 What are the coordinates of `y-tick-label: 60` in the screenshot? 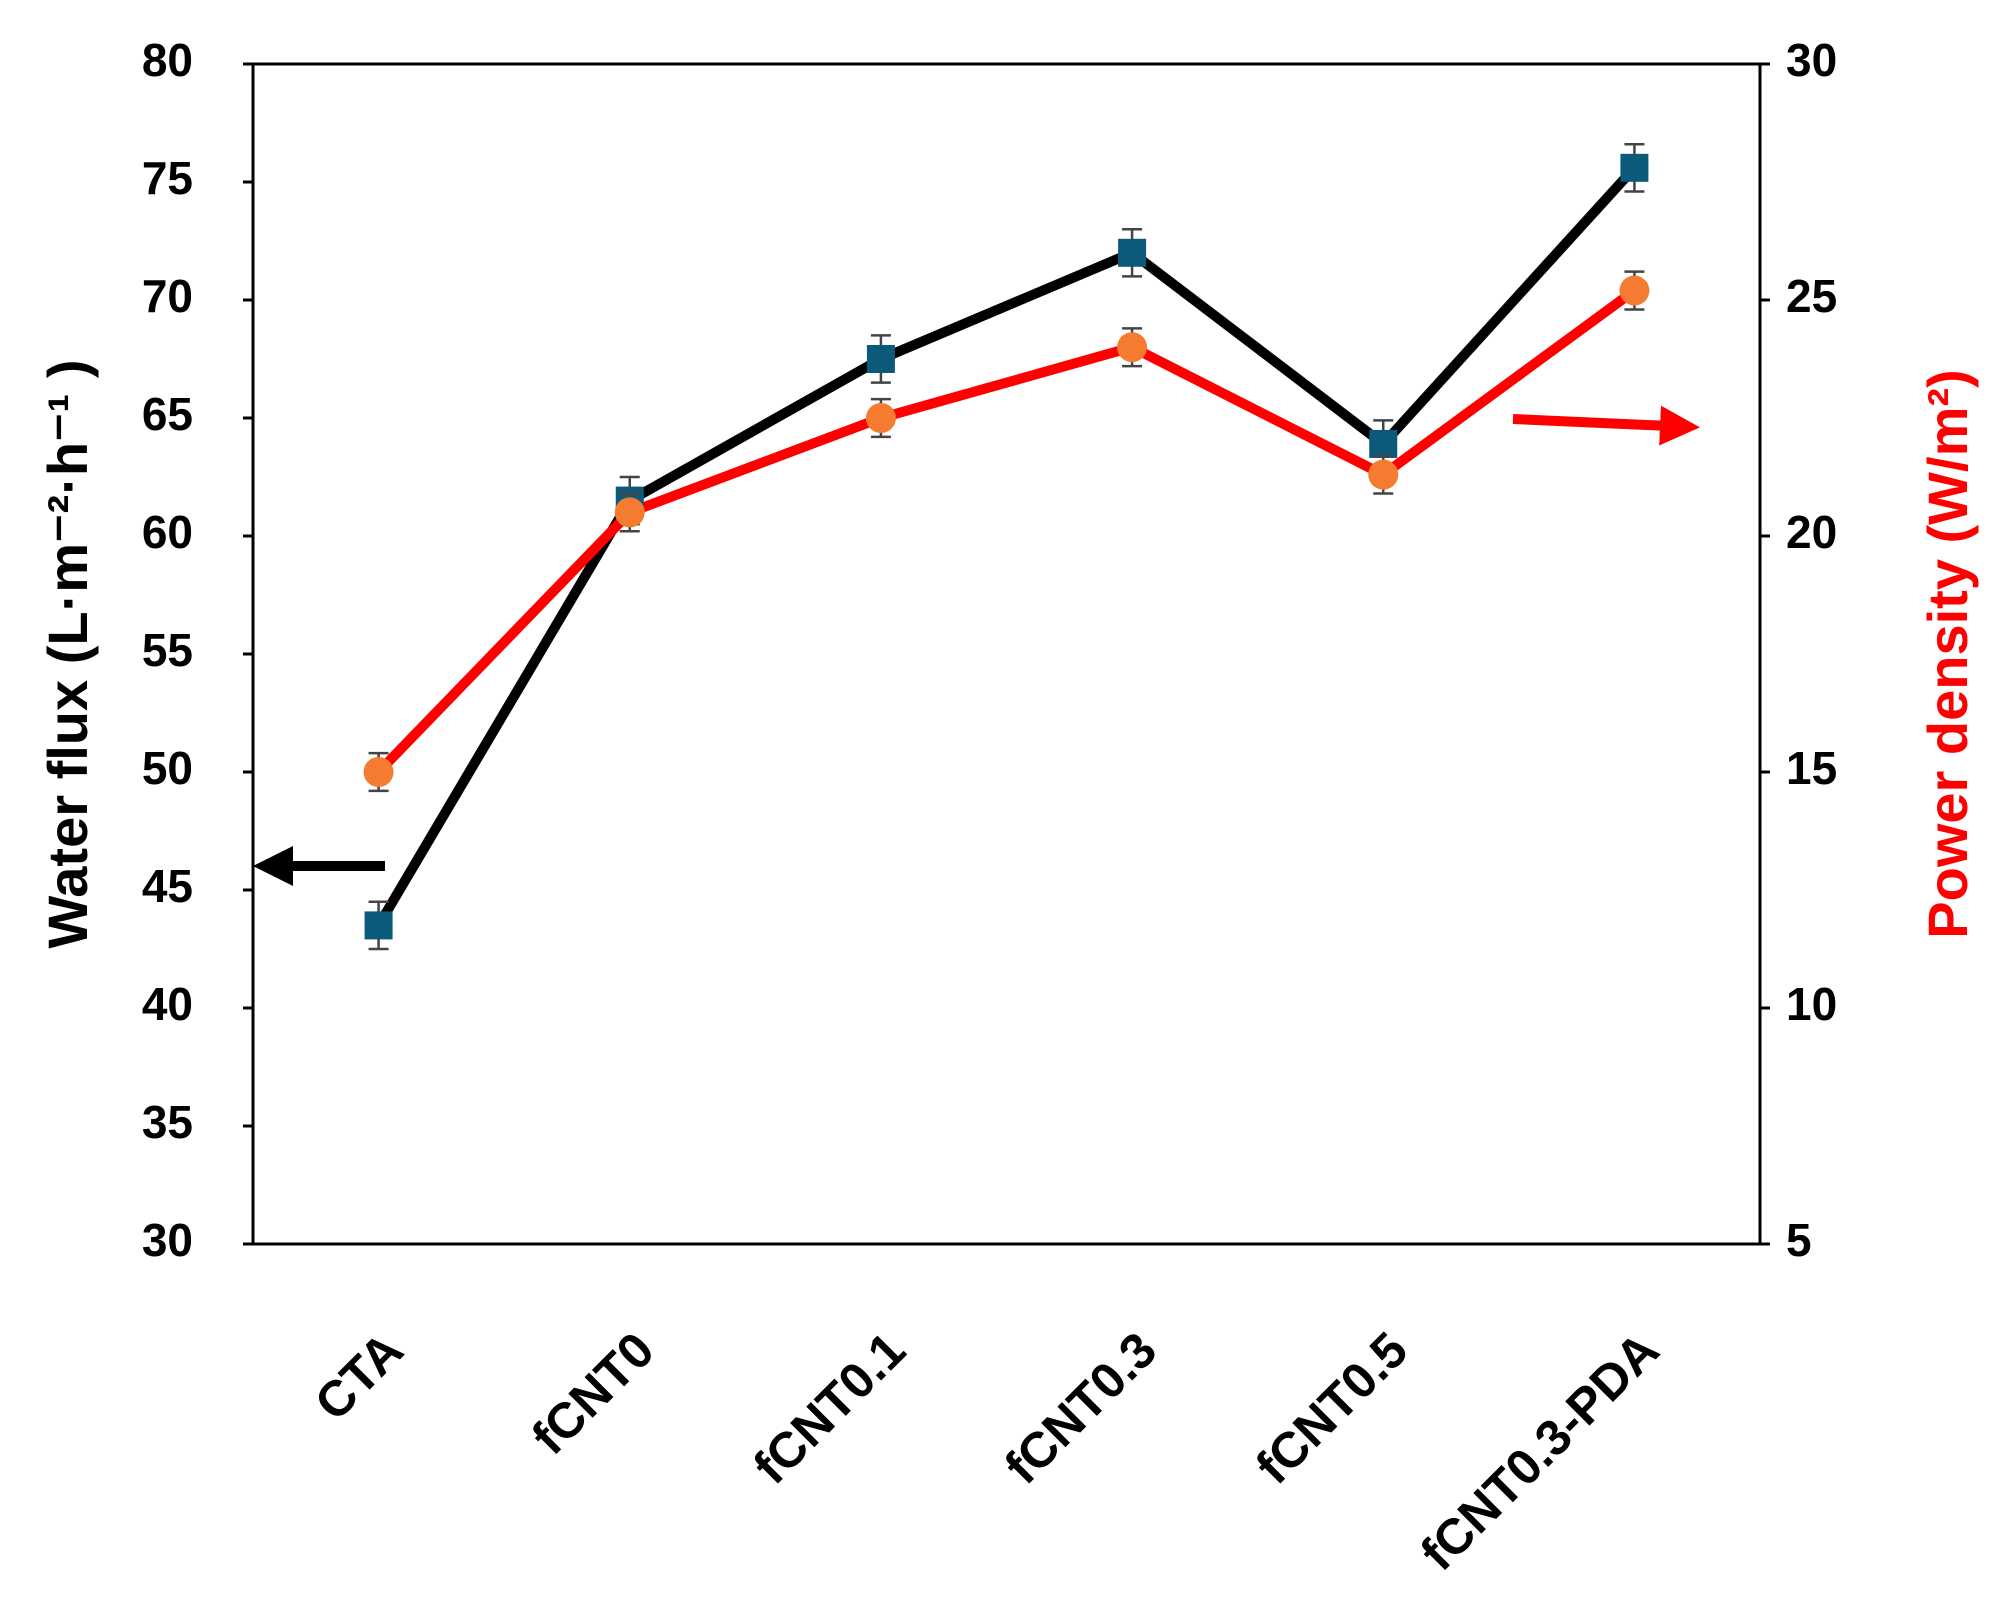 It's located at (167, 532).